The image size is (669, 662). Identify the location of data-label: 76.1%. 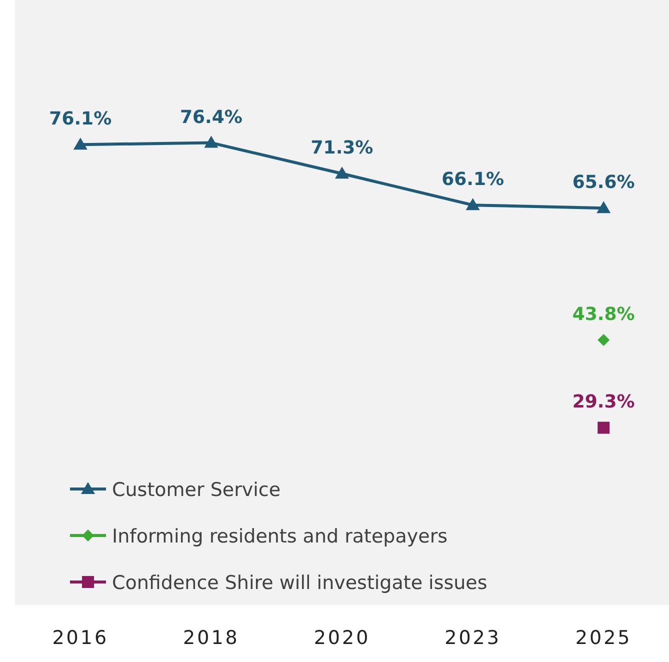
(80, 119).